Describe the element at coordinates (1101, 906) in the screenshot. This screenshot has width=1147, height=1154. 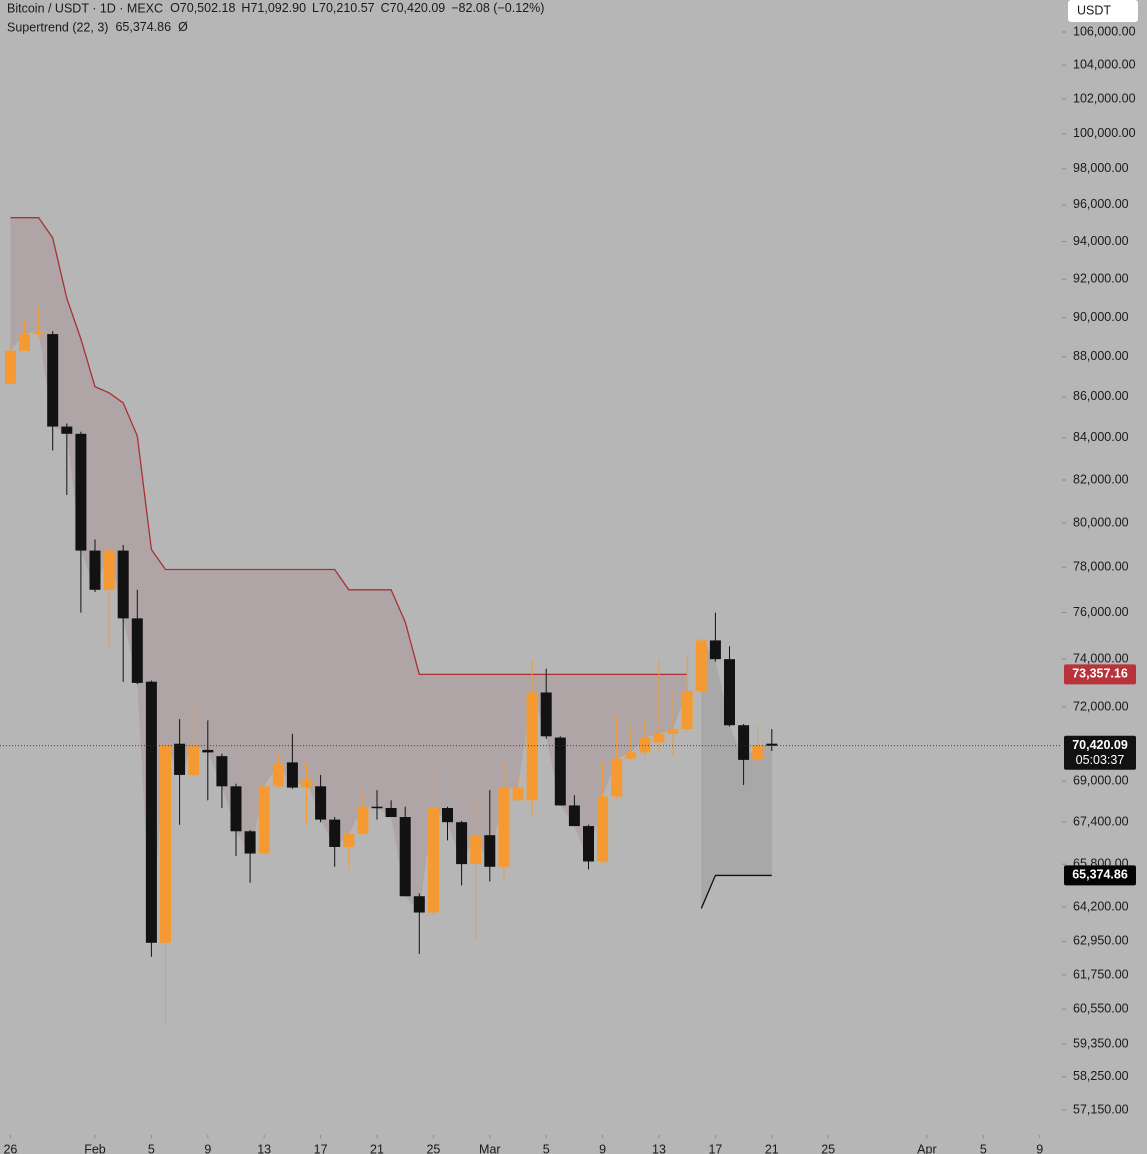
I see `y-tick-label: 64,200.00` at that location.